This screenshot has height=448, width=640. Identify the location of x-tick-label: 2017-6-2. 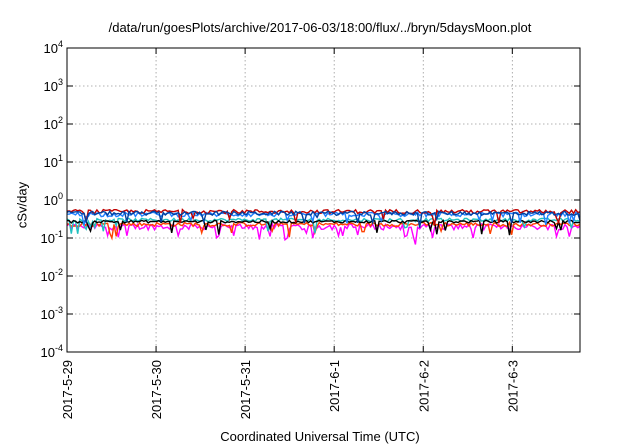
(423, 386).